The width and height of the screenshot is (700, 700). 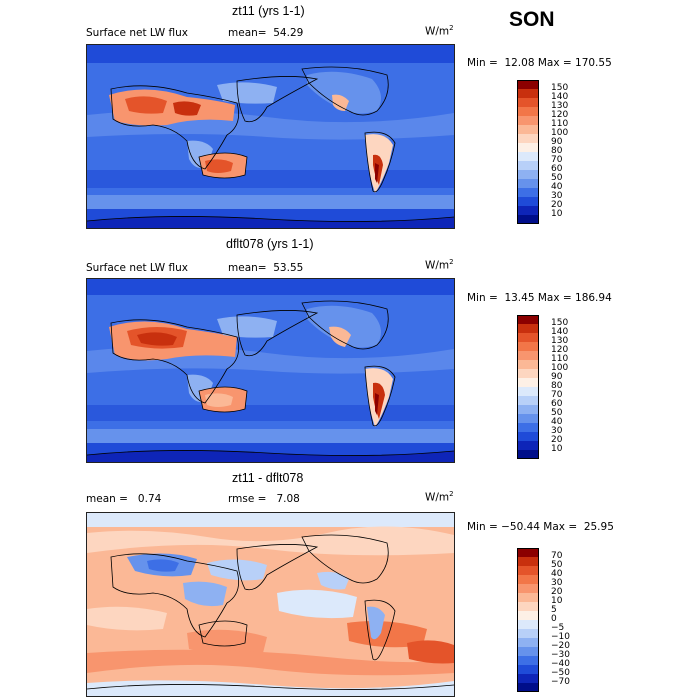 I want to click on panel-3-units: W/m2, so click(x=439, y=497).